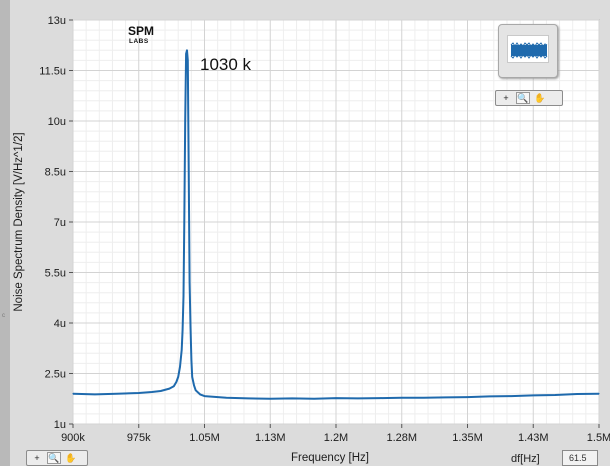  I want to click on df-label: df[Hz], so click(525, 459).